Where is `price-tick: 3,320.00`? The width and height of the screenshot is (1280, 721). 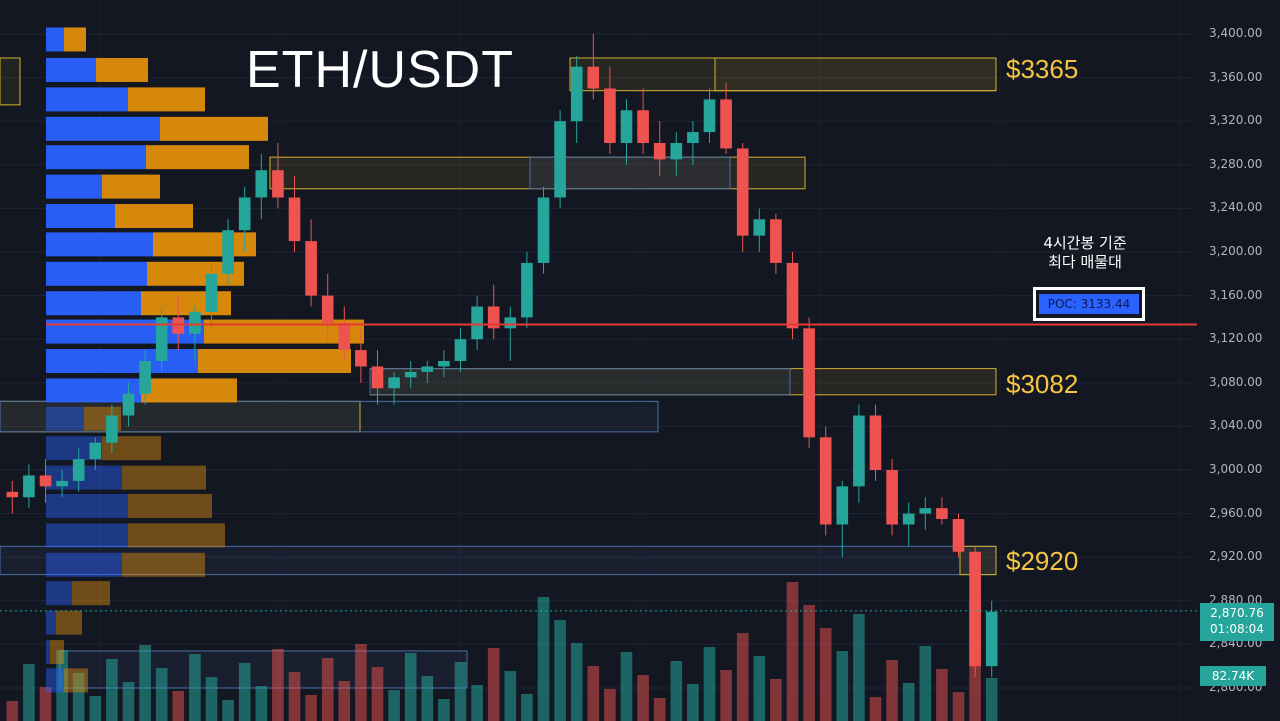
price-tick: 3,320.00 is located at coordinates (1236, 120).